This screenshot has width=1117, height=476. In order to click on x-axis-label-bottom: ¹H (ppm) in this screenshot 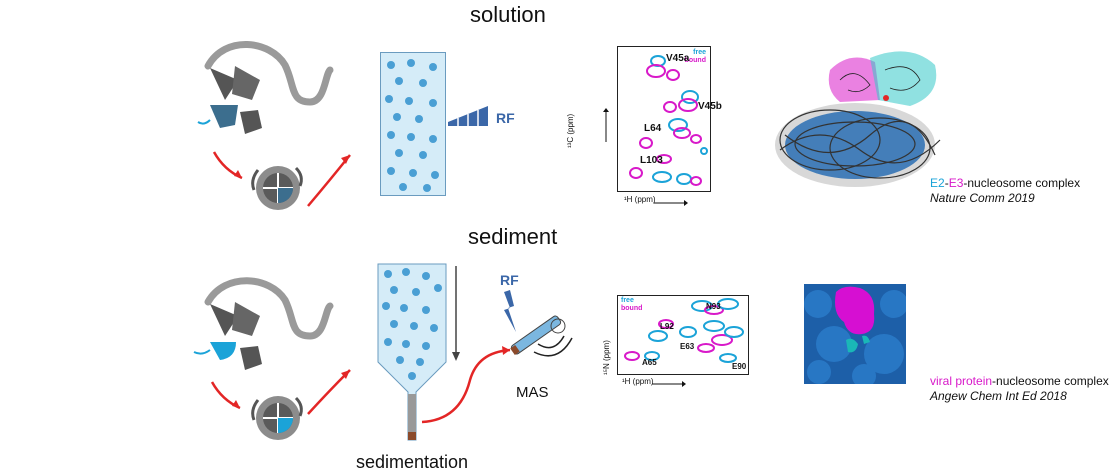, I will do `click(638, 381)`.